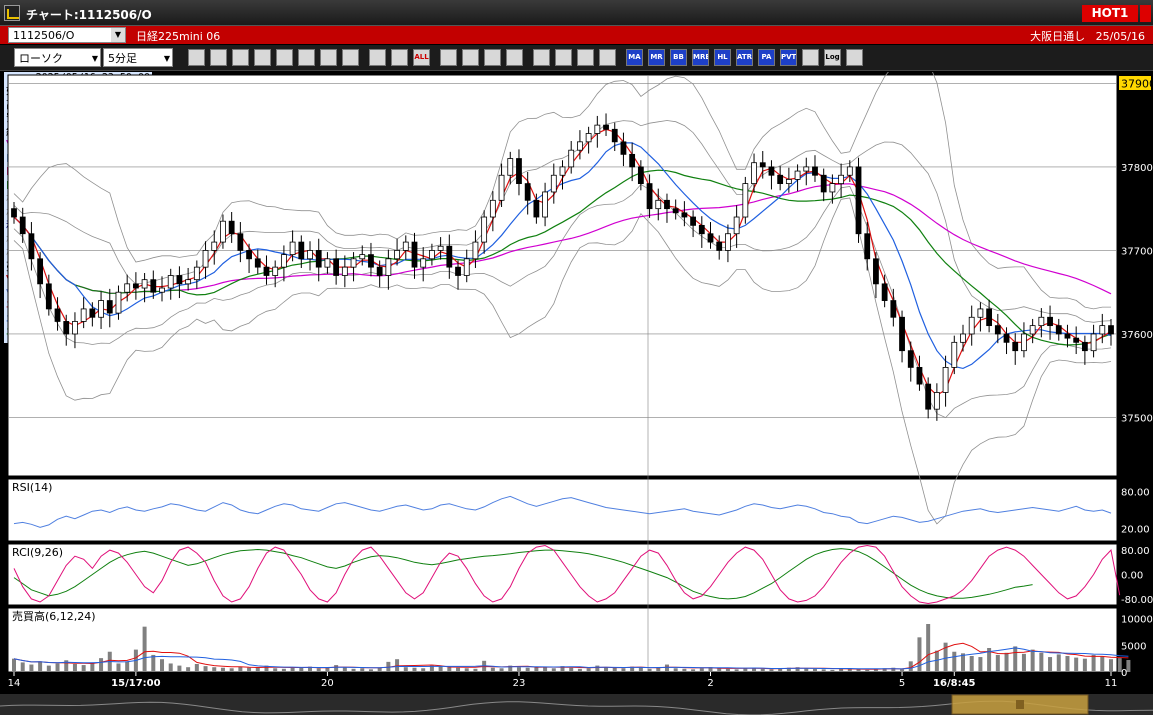 Image resolution: width=1153 pixels, height=715 pixels. What do you see at coordinates (788, 57) in the screenshot?
I see `toolbar-pvt-button: PVT` at bounding box center [788, 57].